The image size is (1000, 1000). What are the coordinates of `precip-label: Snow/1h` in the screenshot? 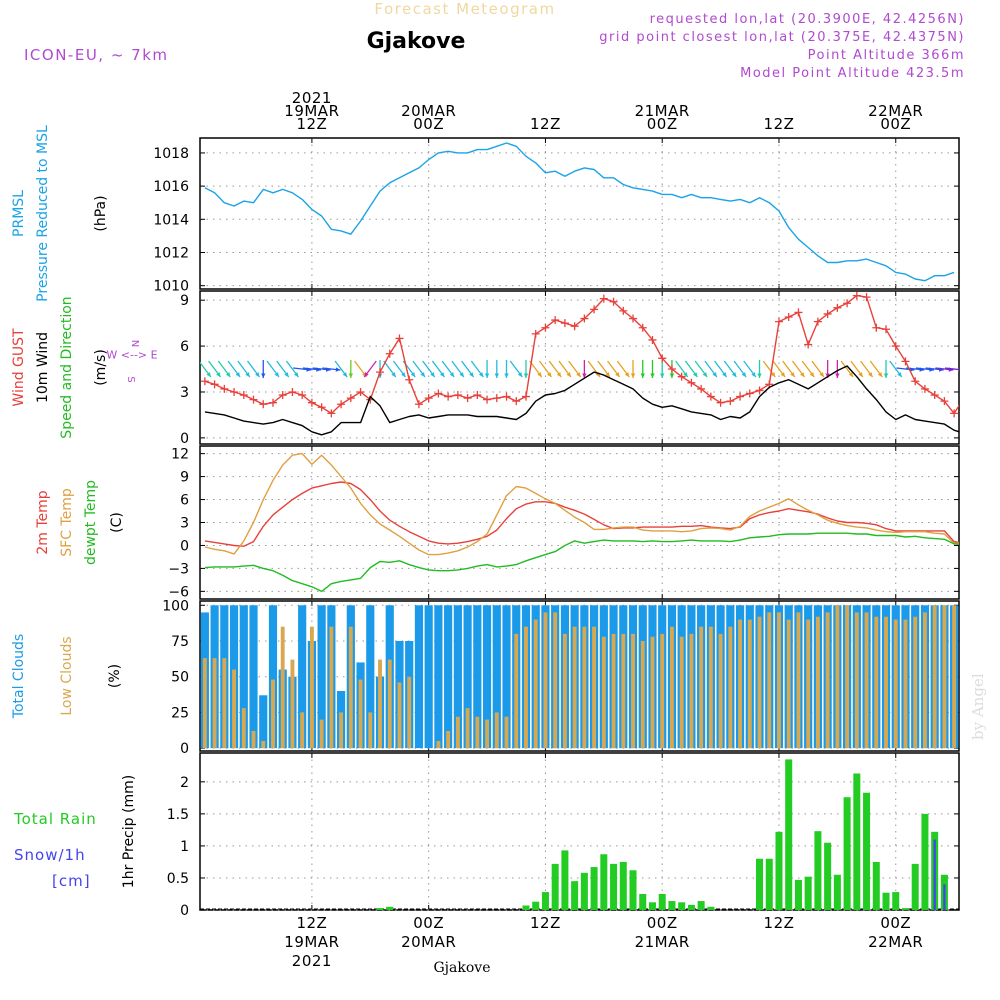 It's located at (50, 855).